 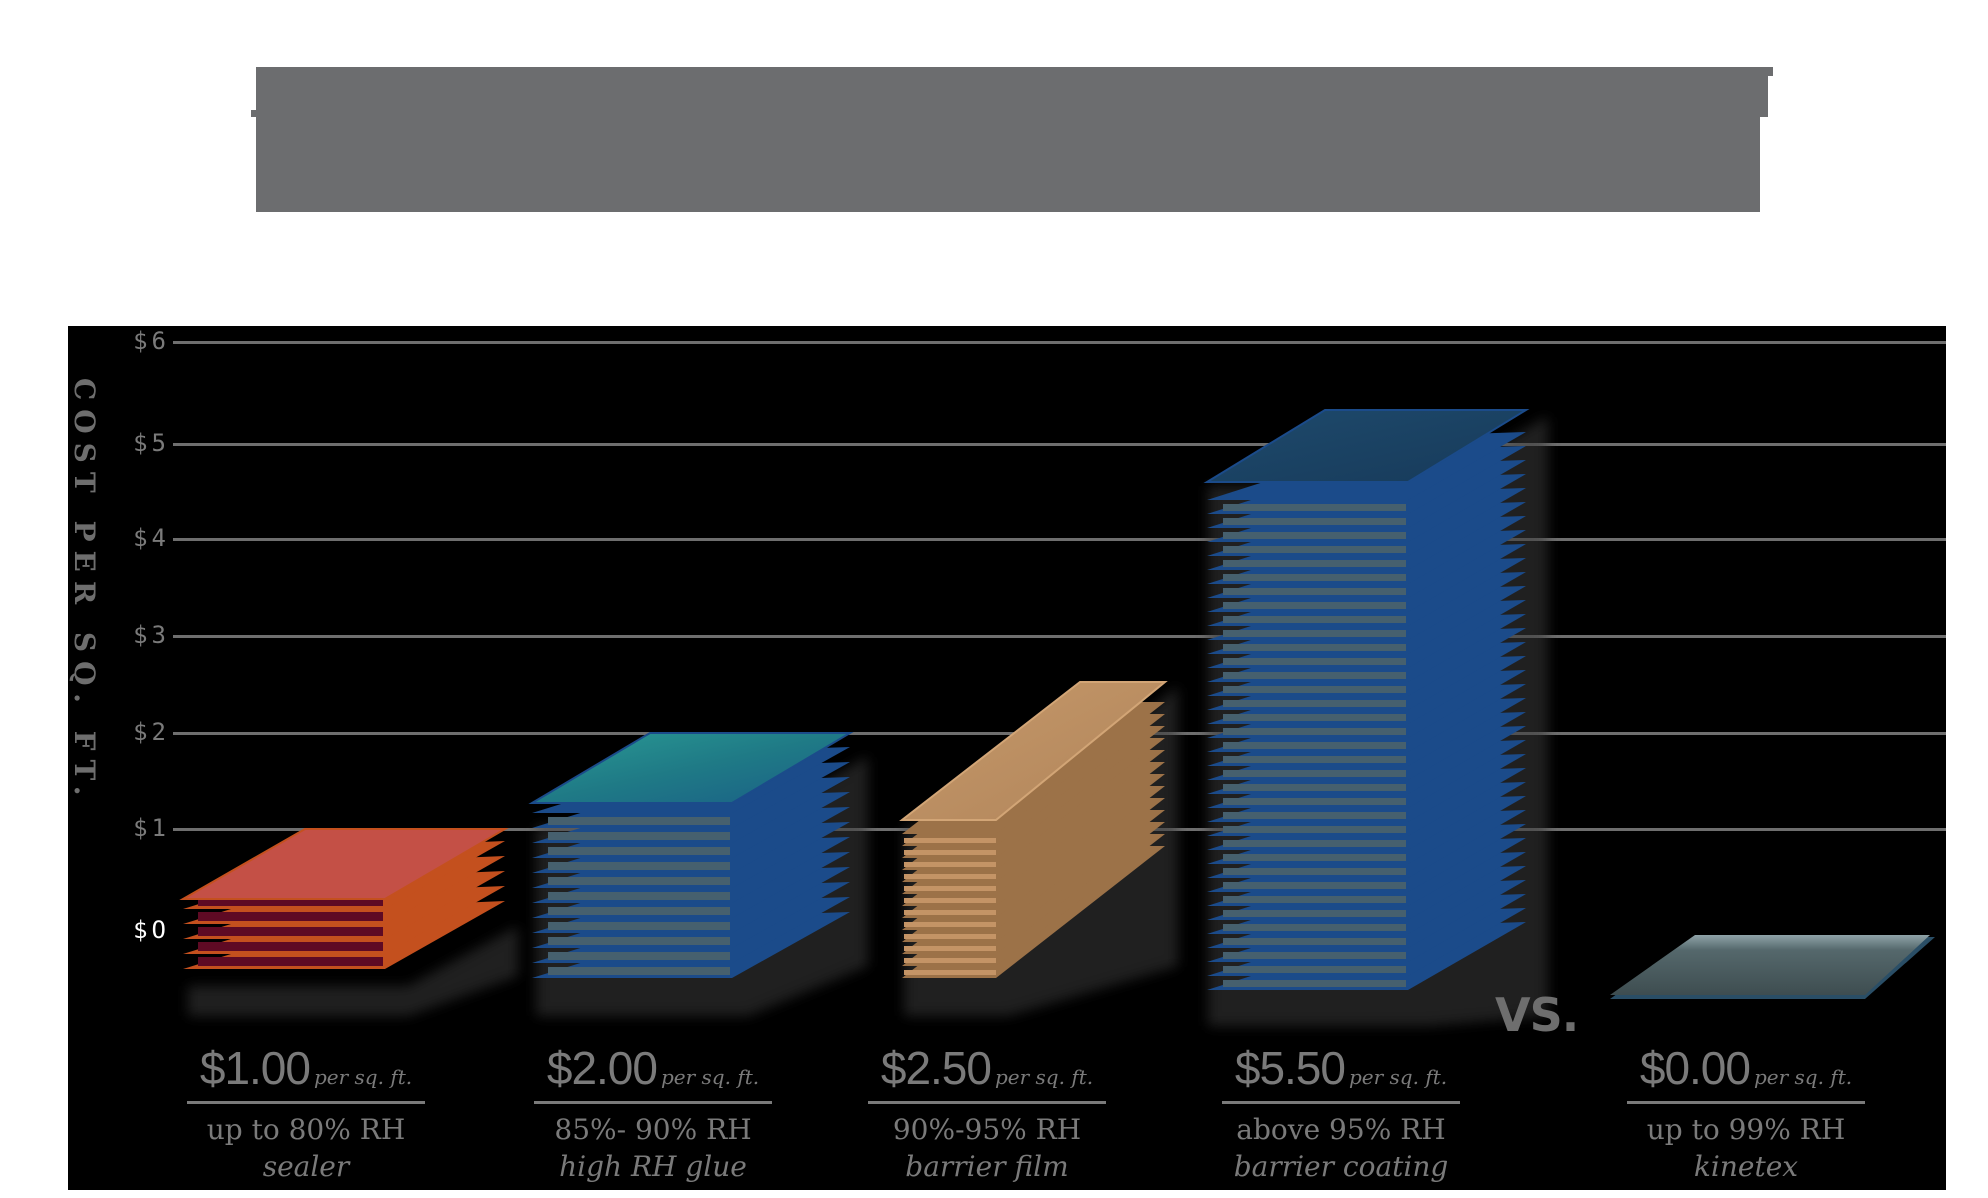 What do you see at coordinates (1746, 1112) in the screenshot?
I see `label-column-kinetex: $0.00 per sq. ft. up to 99% RH kinetex` at bounding box center [1746, 1112].